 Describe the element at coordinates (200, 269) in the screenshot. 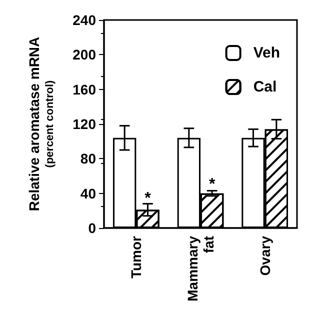

I see `x-tick-label: Mammary fat` at that location.